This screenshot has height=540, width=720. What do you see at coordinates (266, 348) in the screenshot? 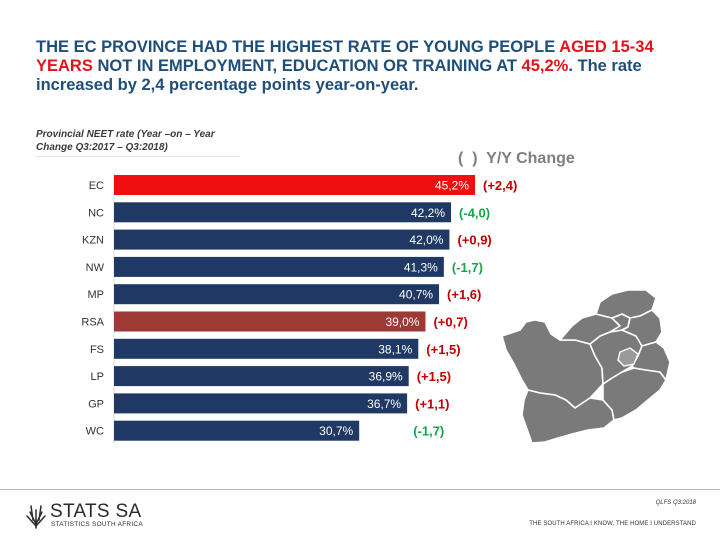
I see `bar-fs` at bounding box center [266, 348].